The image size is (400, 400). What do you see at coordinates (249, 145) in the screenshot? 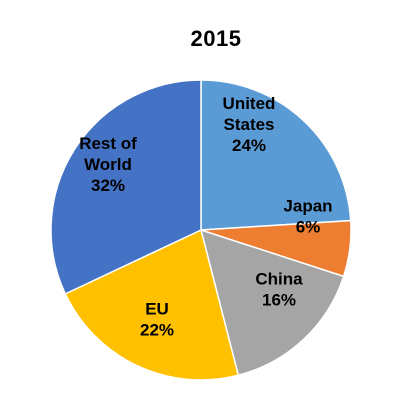
I see `slice-value-label: 24%` at bounding box center [249, 145].